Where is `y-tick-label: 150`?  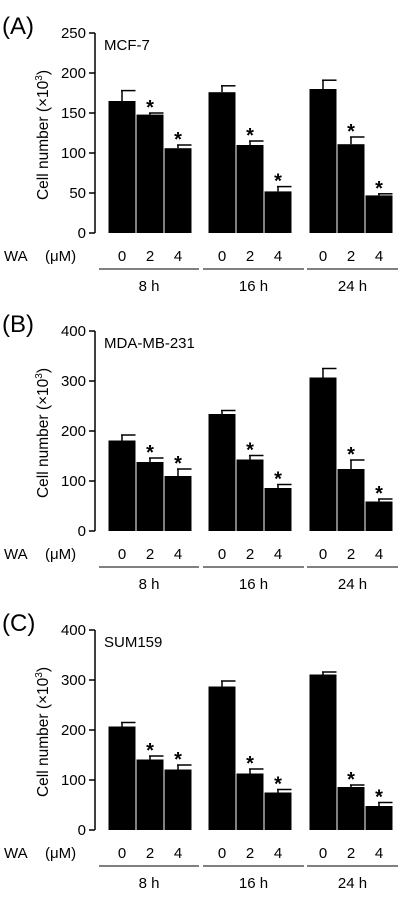 y-tick-label: 150 is located at coordinates (73, 113).